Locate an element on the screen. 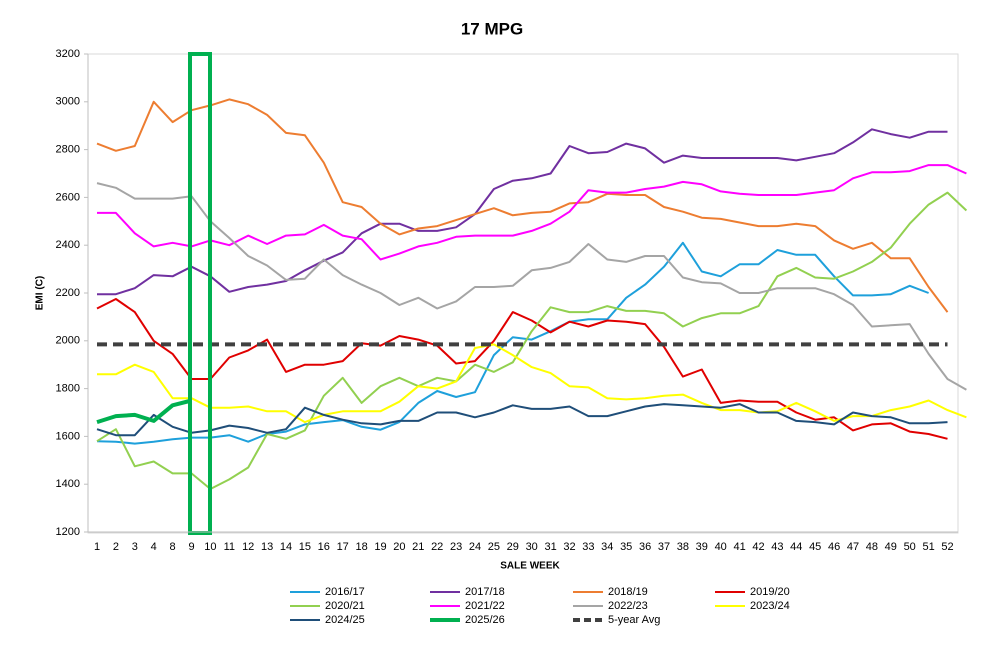 The width and height of the screenshot is (987, 648). x-tick-label: 15 is located at coordinates (305, 547).